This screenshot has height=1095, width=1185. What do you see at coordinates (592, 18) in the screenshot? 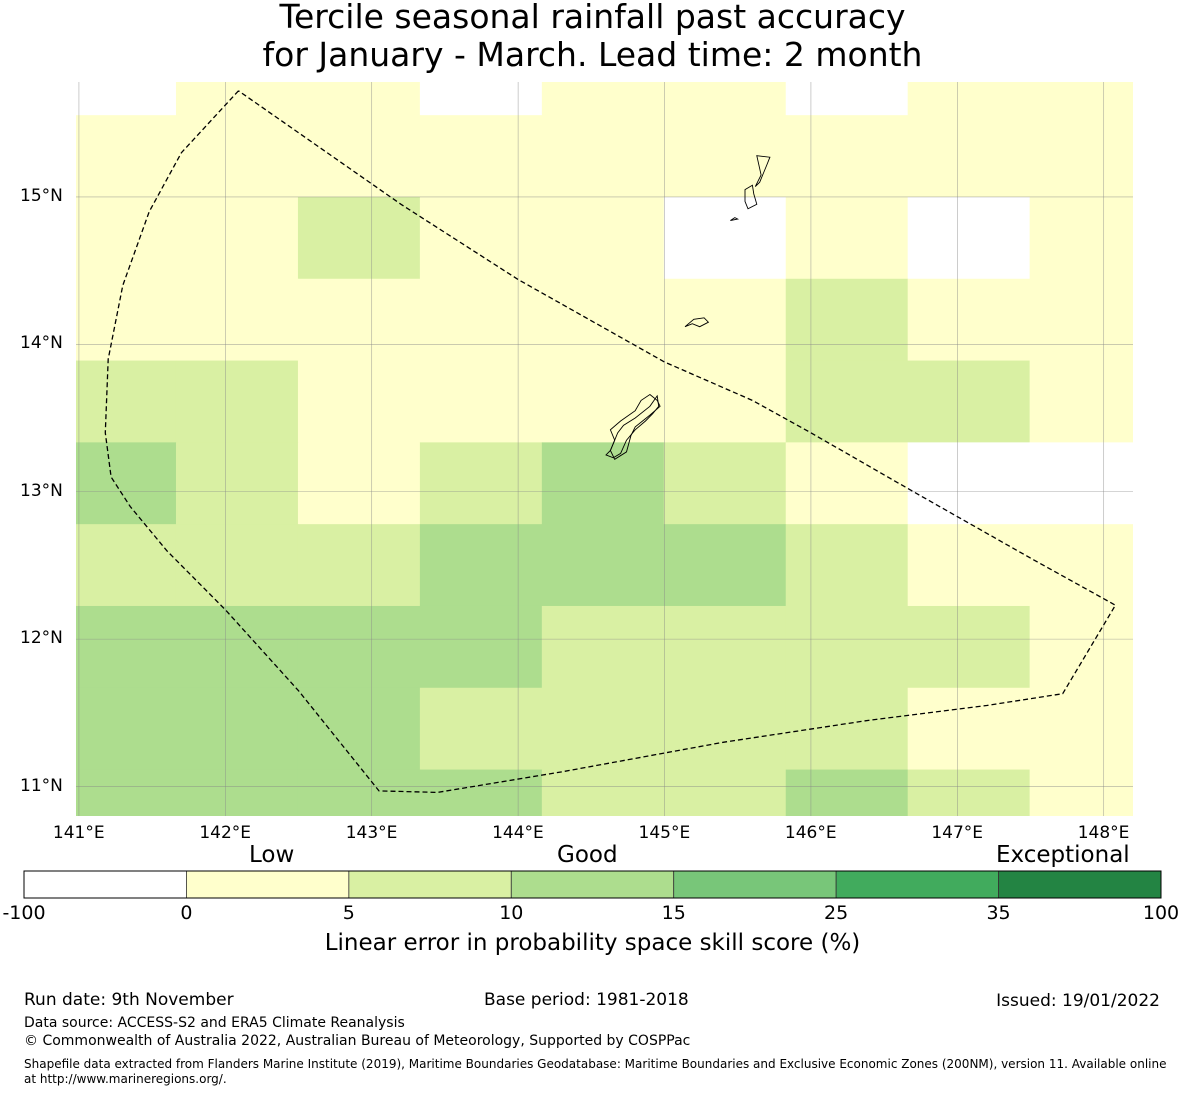
I see `map-title-line-1: Tercile seasonal rainfall past accuracy` at bounding box center [592, 18].